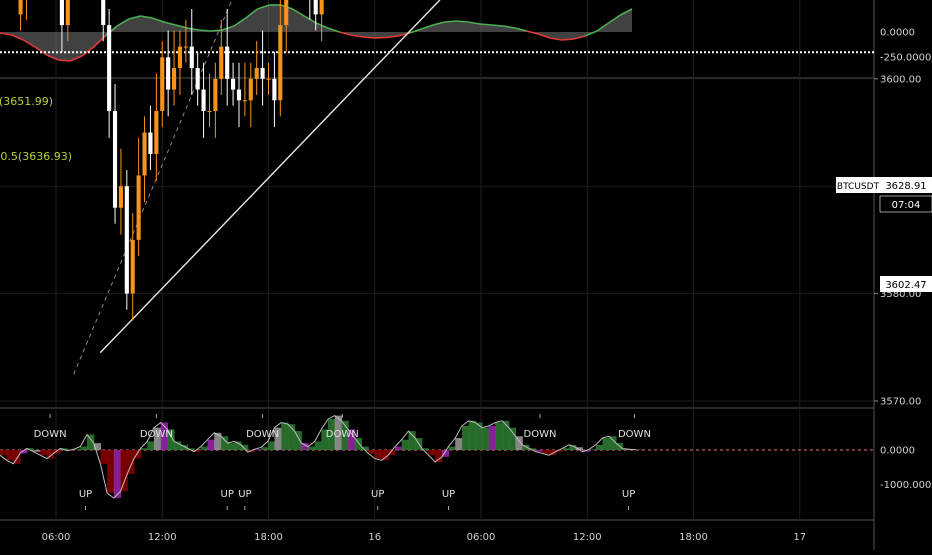  Describe the element at coordinates (905, 285) in the screenshot. I see `dotted-level-tag: 3602.47` at that location.